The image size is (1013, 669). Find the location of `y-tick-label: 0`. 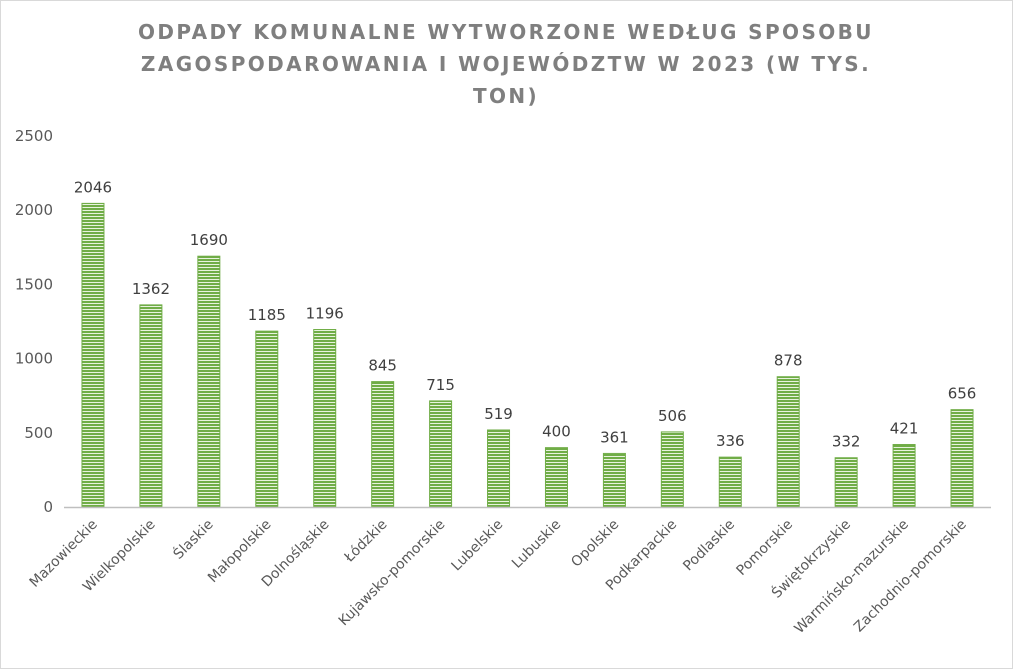

y-tick-label: 0 is located at coordinates (48, 507).